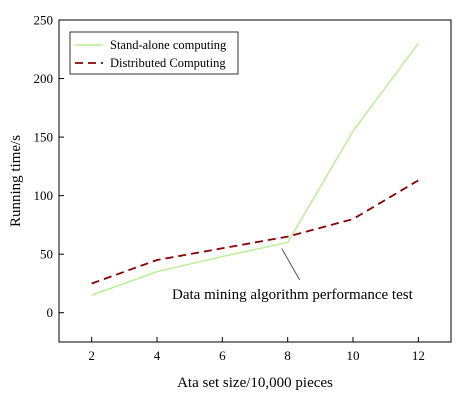 Image resolution: width=474 pixels, height=410 pixels. Describe the element at coordinates (44, 137) in the screenshot. I see `y-tick-label: 150` at that location.